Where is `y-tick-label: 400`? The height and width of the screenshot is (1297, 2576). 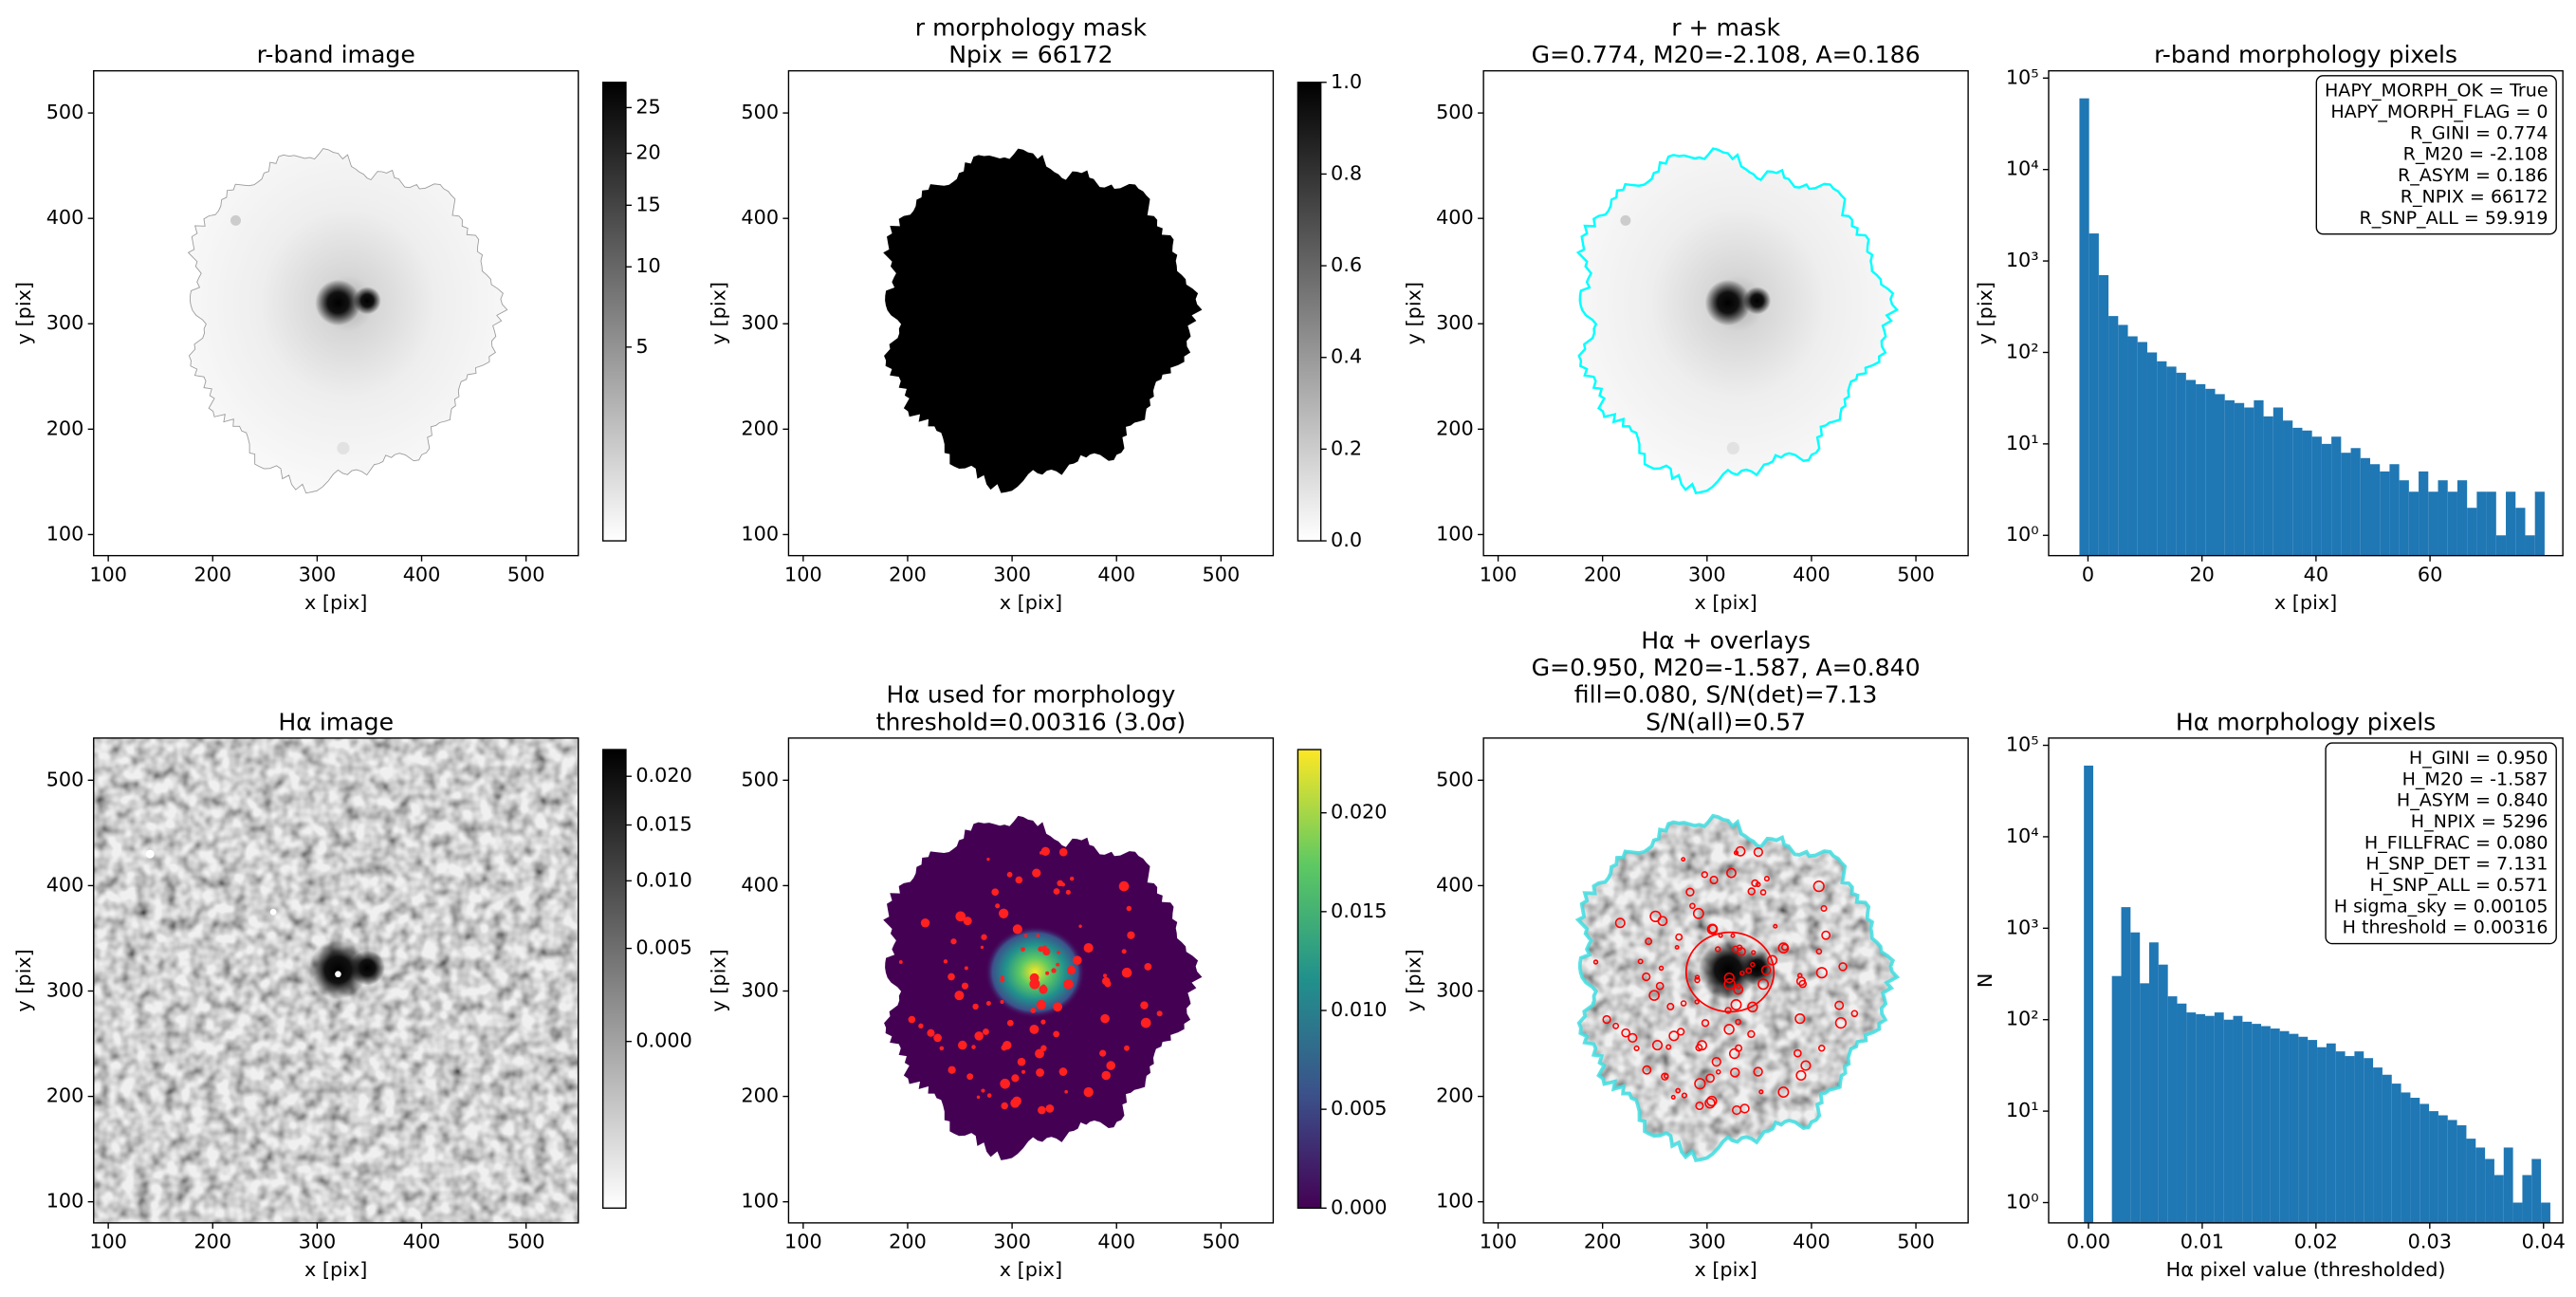 y-tick-label: 400 is located at coordinates (65, 217).